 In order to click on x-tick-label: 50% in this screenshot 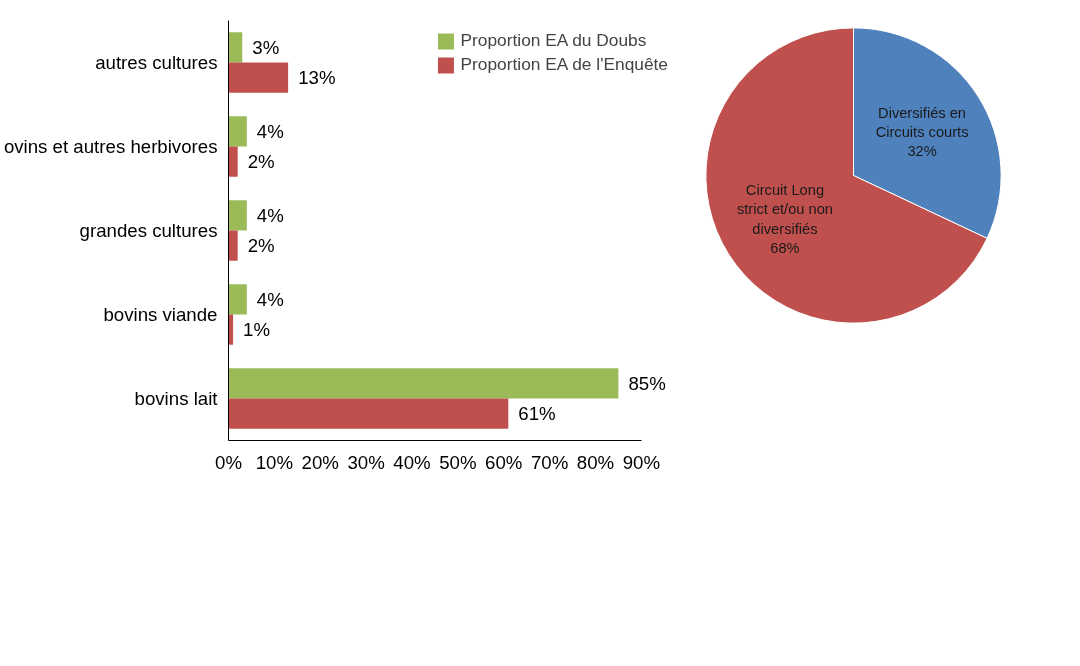, I will do `click(458, 462)`.